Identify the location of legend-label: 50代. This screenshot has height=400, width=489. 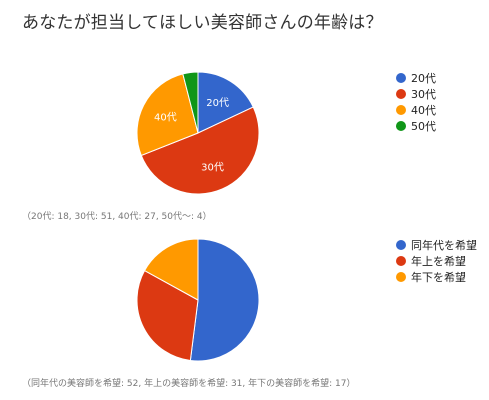
(423, 126).